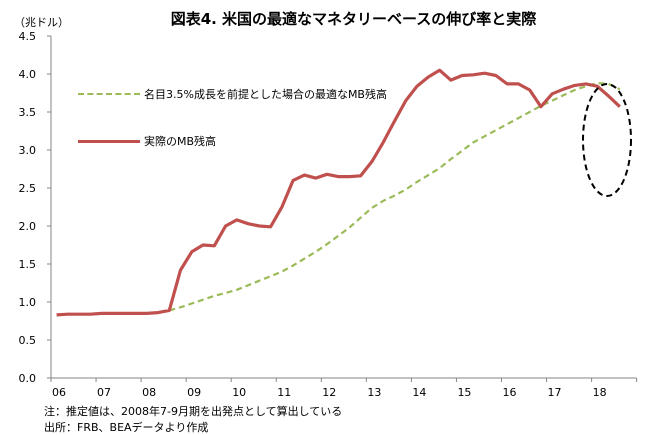  What do you see at coordinates (126, 427) in the screenshot?
I see `source-note: 出所：FRB、BEAデータより作成` at bounding box center [126, 427].